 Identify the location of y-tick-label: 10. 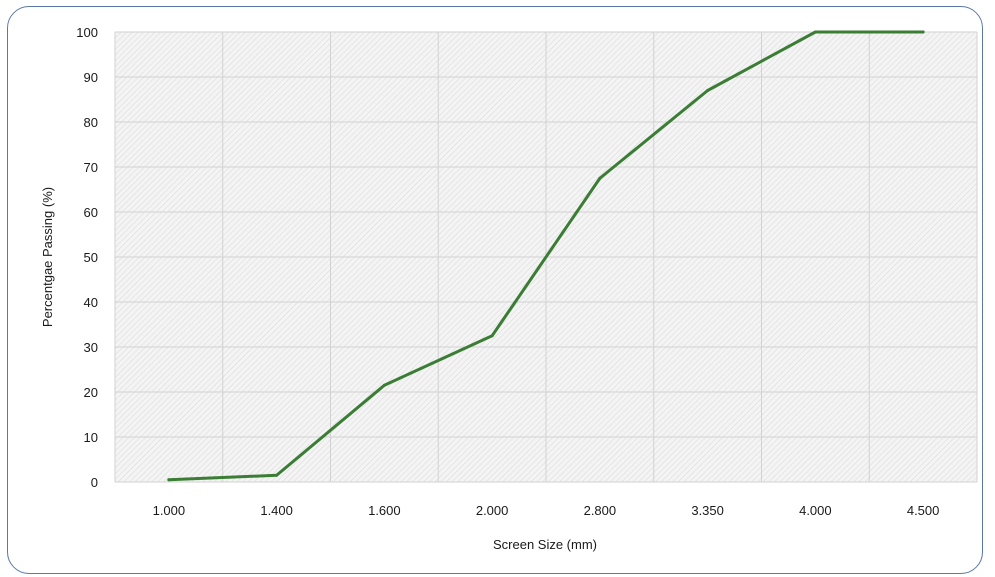
(91, 437).